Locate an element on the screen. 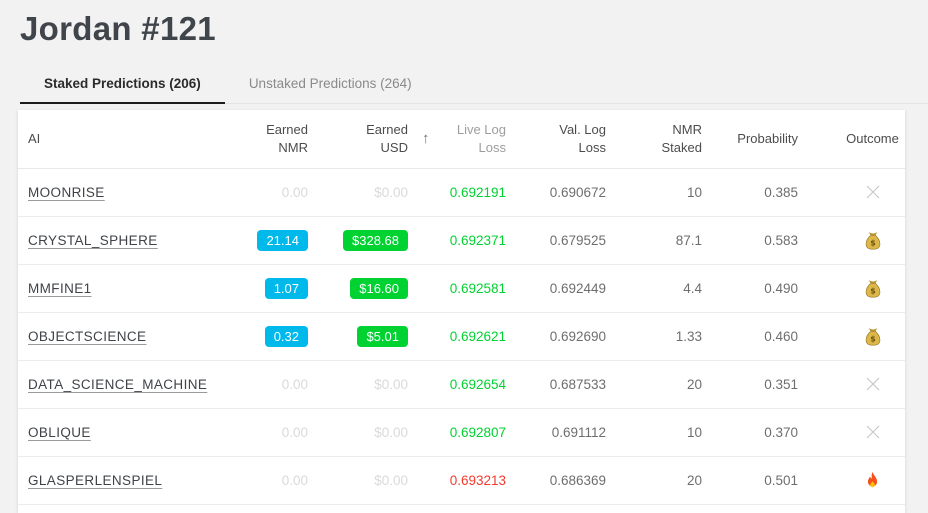 This screenshot has width=928, height=513. probability-value: 0.490 is located at coordinates (781, 288).